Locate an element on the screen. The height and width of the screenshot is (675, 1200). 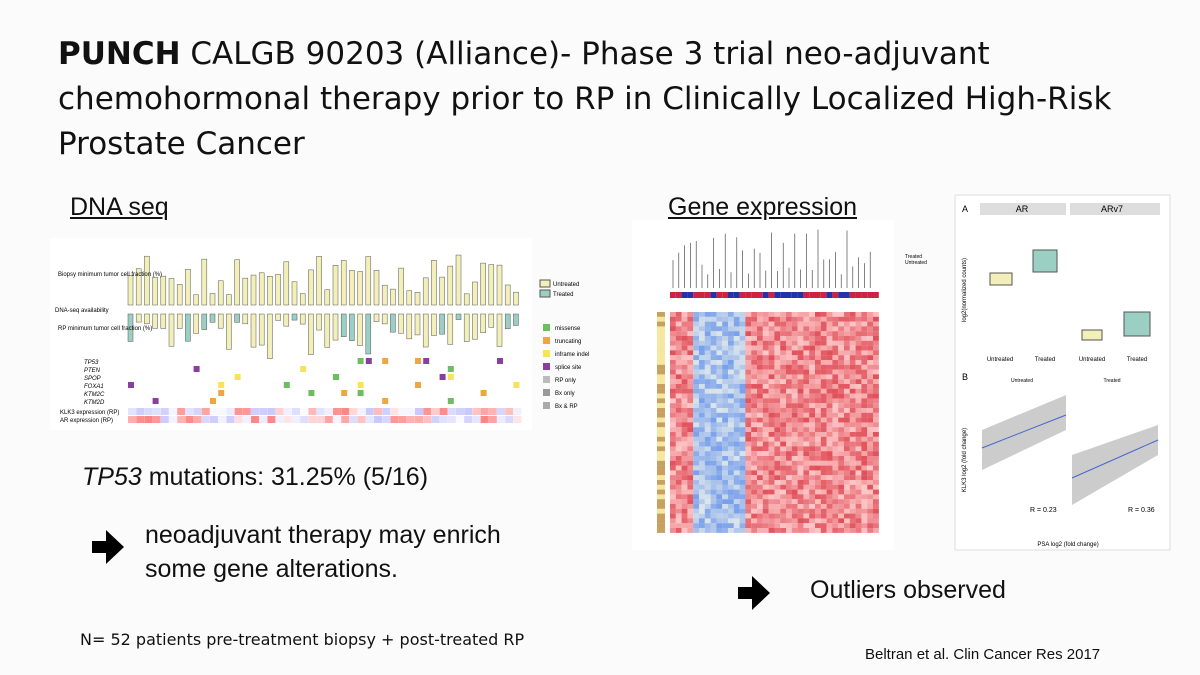
bar is located at coordinates (483, 284).